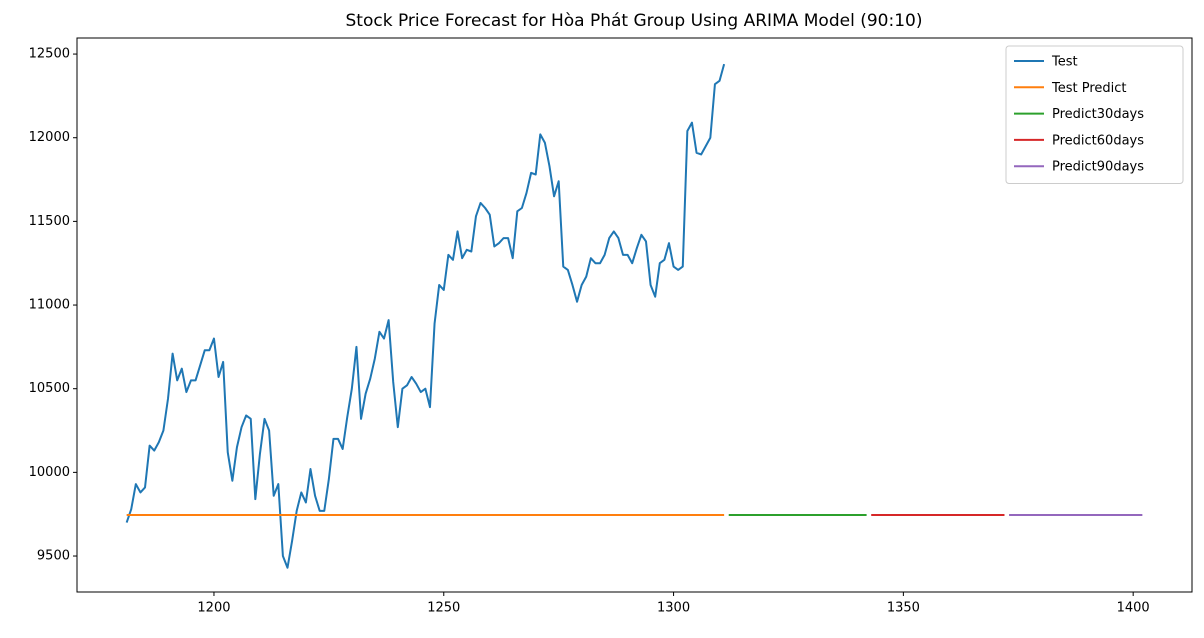  What do you see at coordinates (213, 608) in the screenshot?
I see `x-tick-label: 1200` at bounding box center [213, 608].